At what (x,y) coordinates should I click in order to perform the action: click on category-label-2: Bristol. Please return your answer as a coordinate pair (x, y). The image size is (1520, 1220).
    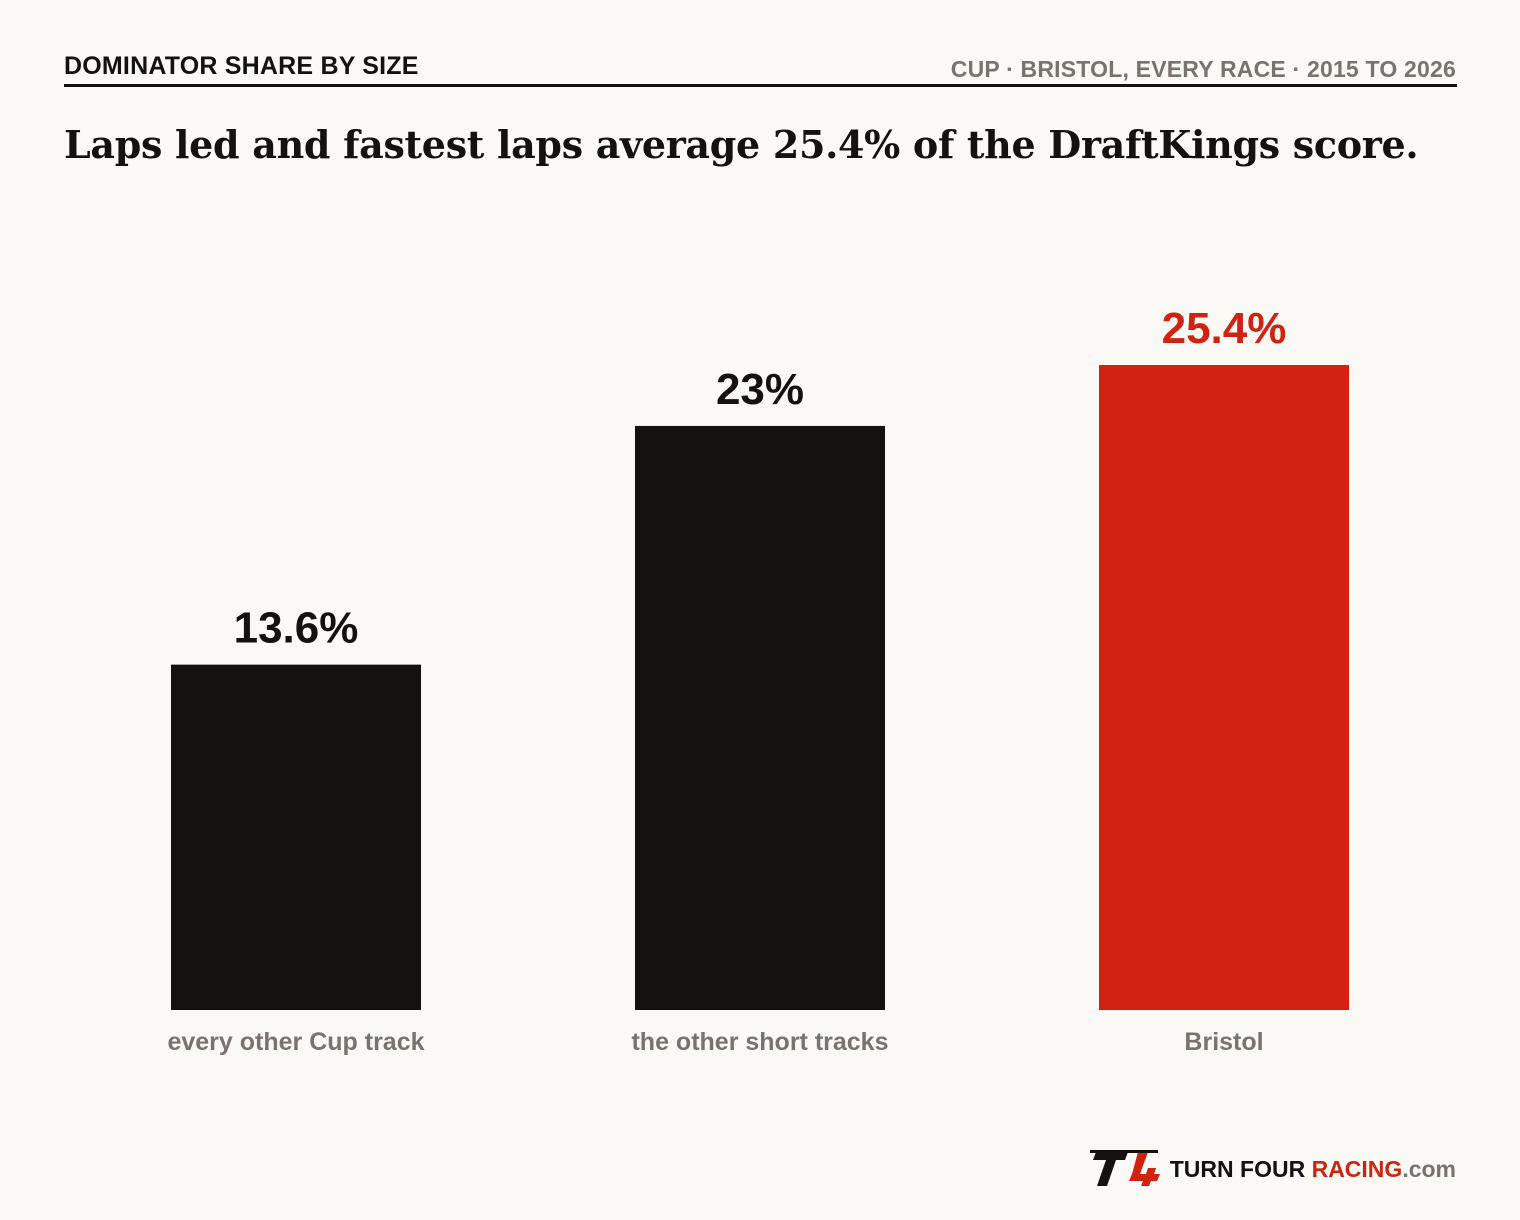
    Looking at the image, I should click on (1223, 1042).